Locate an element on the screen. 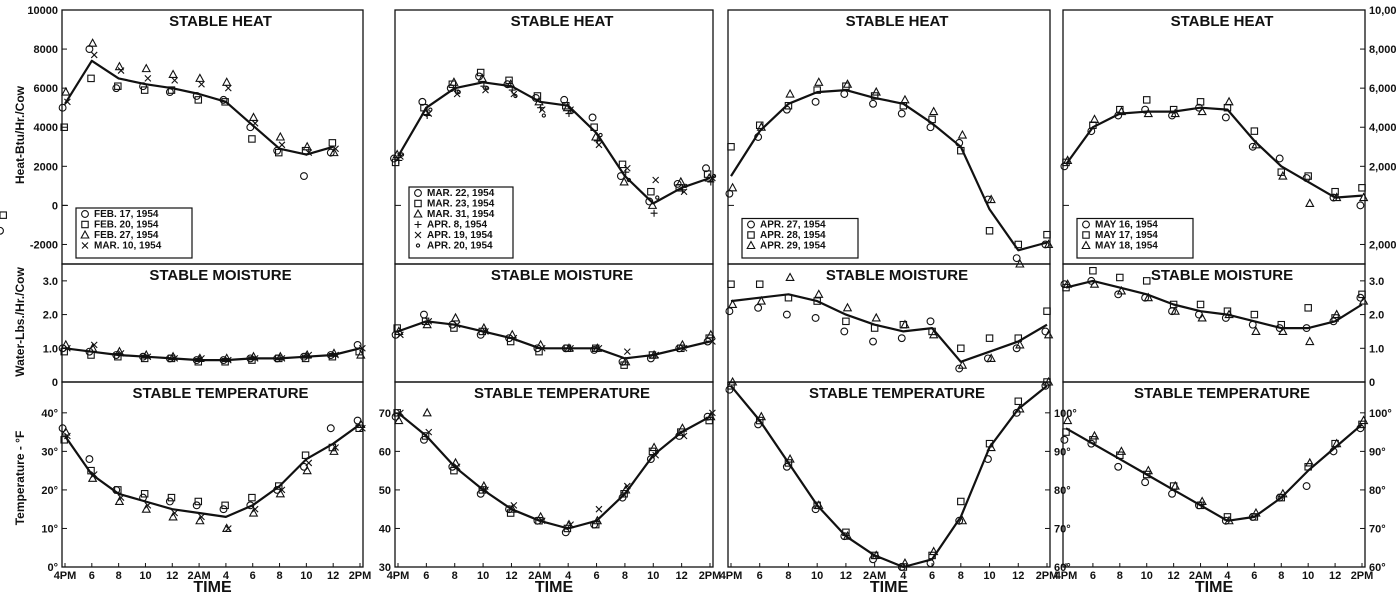  y-tick-label: 2,000 is located at coordinates (1382, 167).